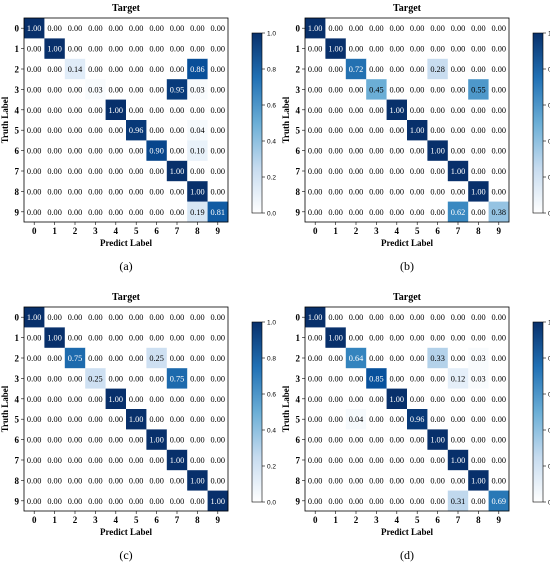 Image resolution: width=550 pixels, height=573 pixels. What do you see at coordinates (197, 69) in the screenshot?
I see `cell-value-label: 0.86` at bounding box center [197, 69].